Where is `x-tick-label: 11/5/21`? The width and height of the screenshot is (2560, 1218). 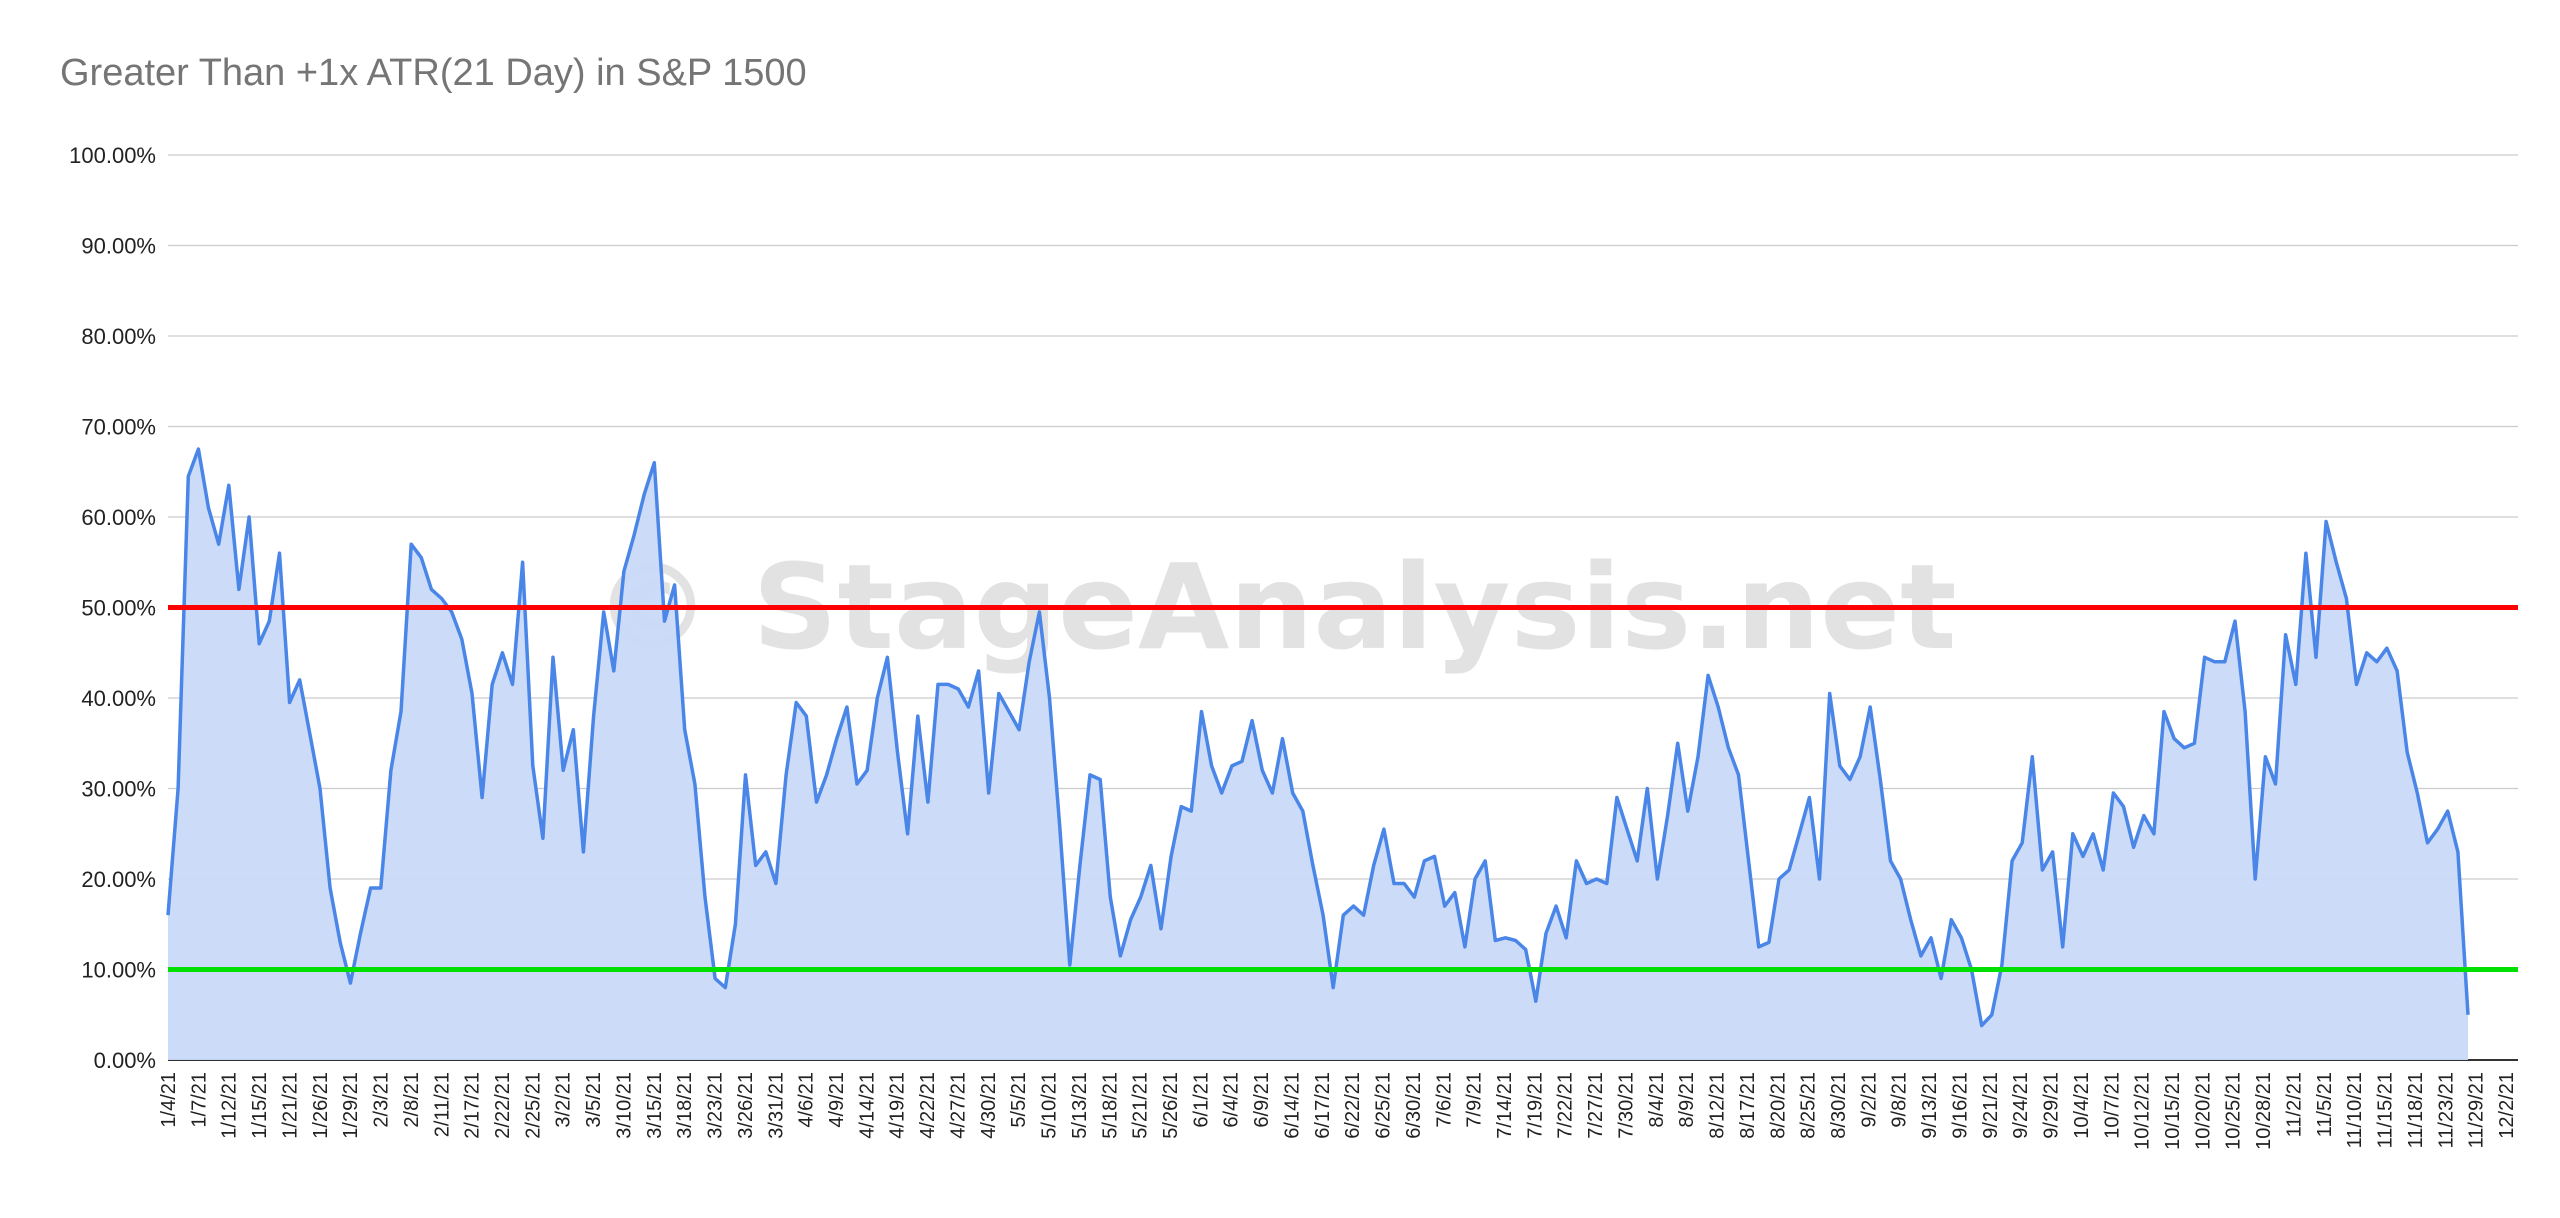
x-tick-label: 11/5/21 is located at coordinates (2325, 1104).